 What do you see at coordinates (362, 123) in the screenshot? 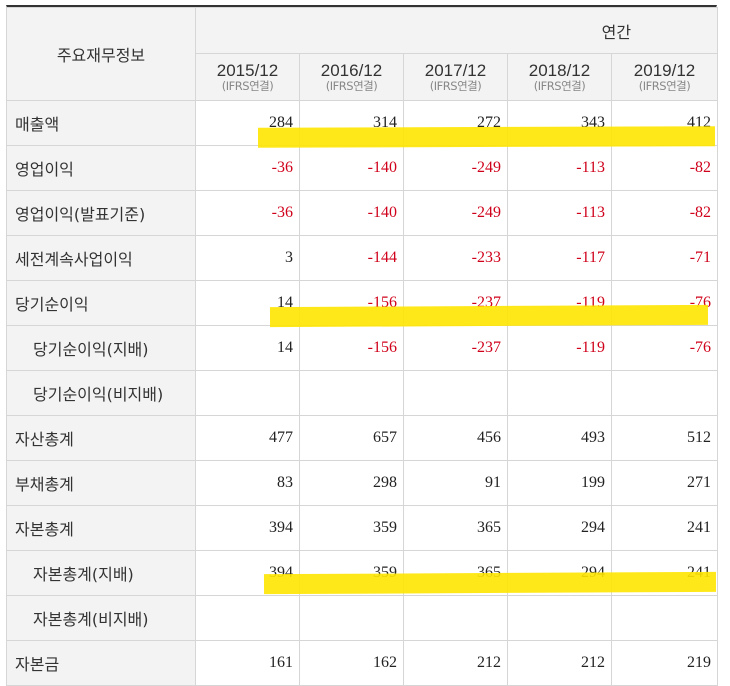
I see `table-row: 매출액 284 314 272 343 412` at bounding box center [362, 123].